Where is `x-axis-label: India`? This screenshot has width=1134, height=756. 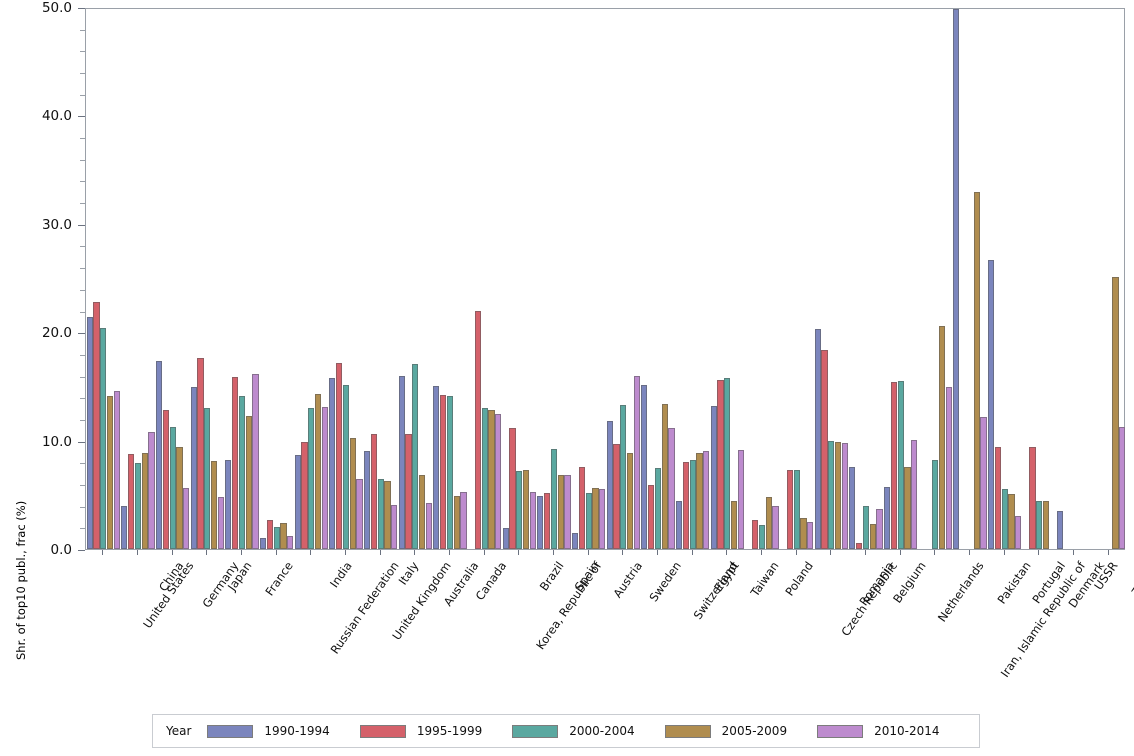 x-axis-label: India is located at coordinates (341, 575).